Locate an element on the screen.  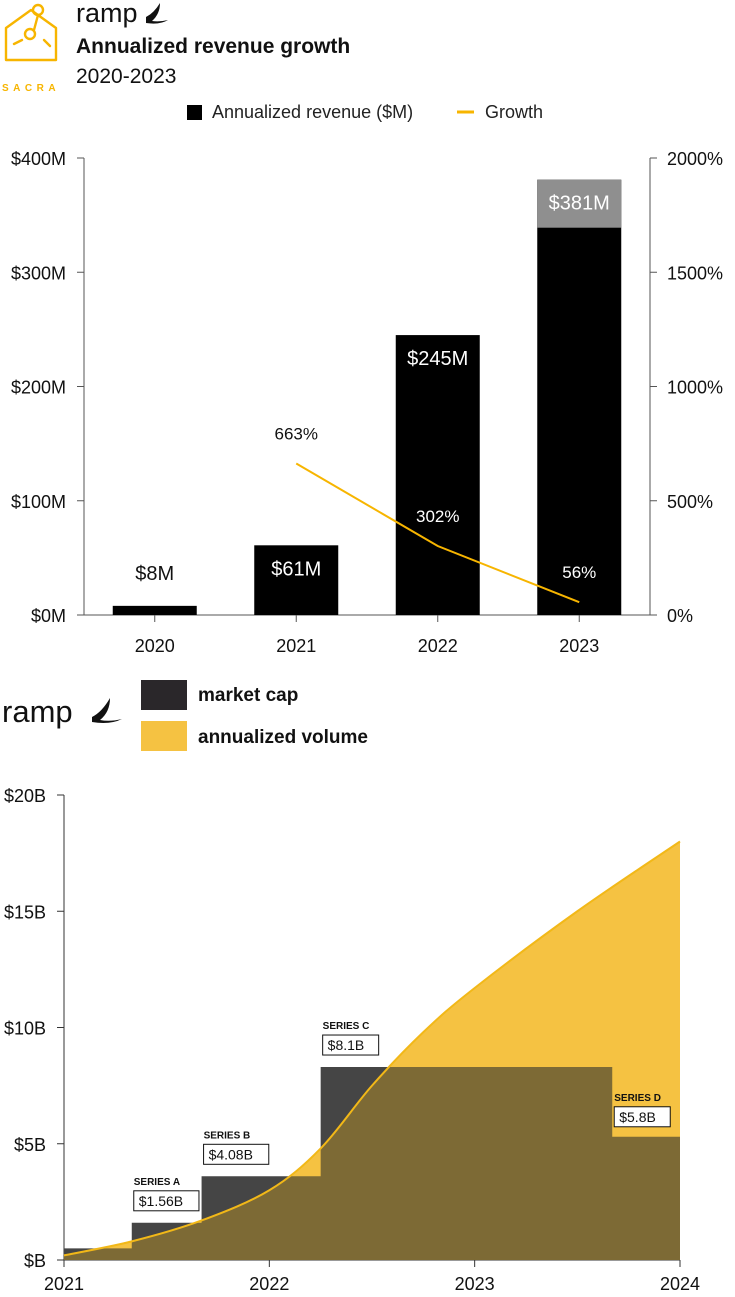
ramp-logo-icon is located at coordinates (157, 13).